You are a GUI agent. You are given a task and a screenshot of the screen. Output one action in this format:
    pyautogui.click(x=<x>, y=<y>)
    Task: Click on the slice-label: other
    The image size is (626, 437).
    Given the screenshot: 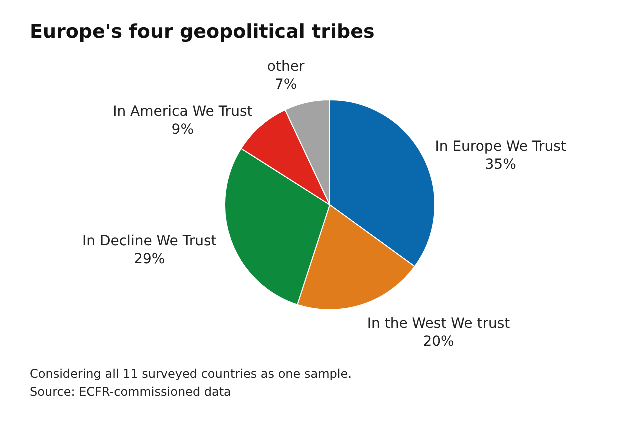 What is the action you would take?
    pyautogui.click(x=286, y=66)
    